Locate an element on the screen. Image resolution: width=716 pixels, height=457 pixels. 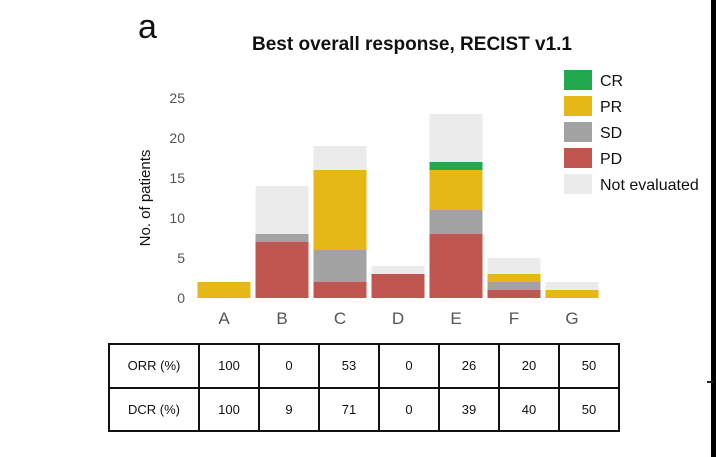
y-axis-label: No. of patients is located at coordinates (145, 198).